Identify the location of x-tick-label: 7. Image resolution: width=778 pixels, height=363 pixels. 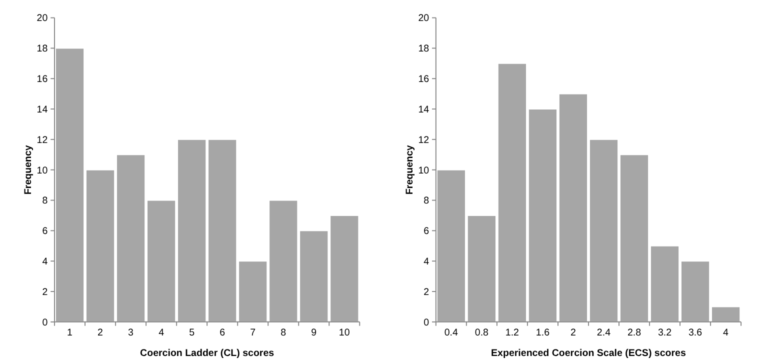
(253, 333).